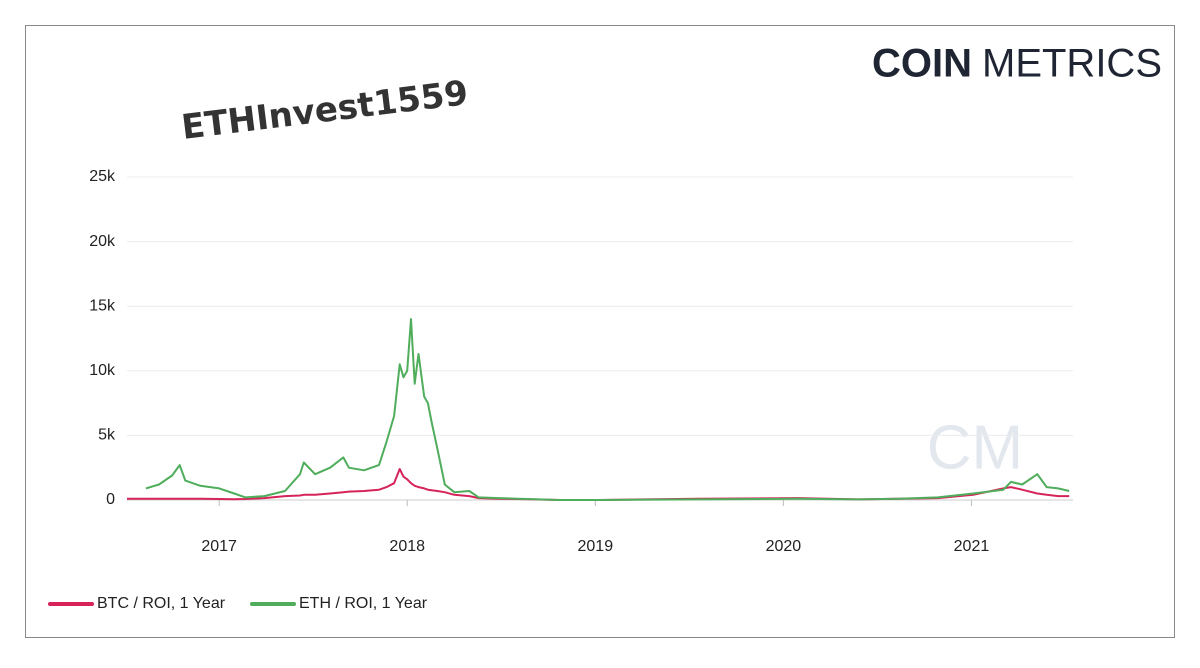 The height and width of the screenshot is (668, 1200). Describe the element at coordinates (975, 447) in the screenshot. I see `watermark: CM` at that location.